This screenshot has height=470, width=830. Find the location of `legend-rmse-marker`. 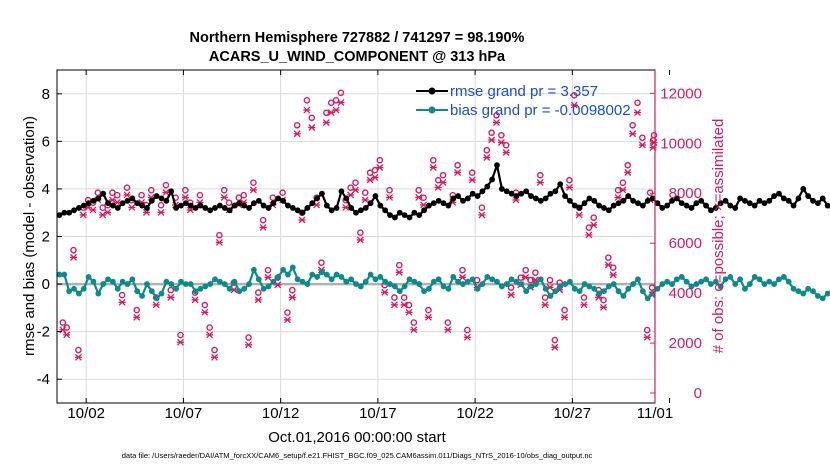

legend-rmse-marker is located at coordinates (432, 91).